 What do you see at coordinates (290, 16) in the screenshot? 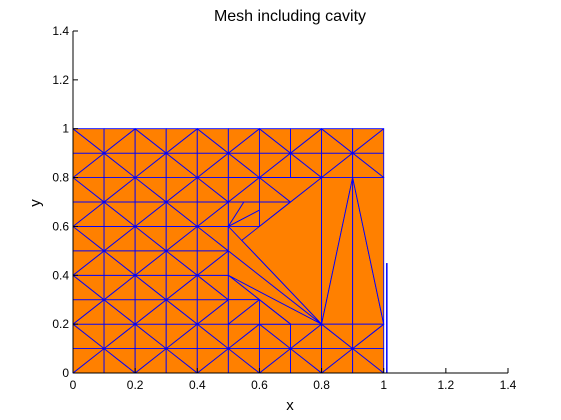
I see `chart-title: Mesh including cavity` at bounding box center [290, 16].